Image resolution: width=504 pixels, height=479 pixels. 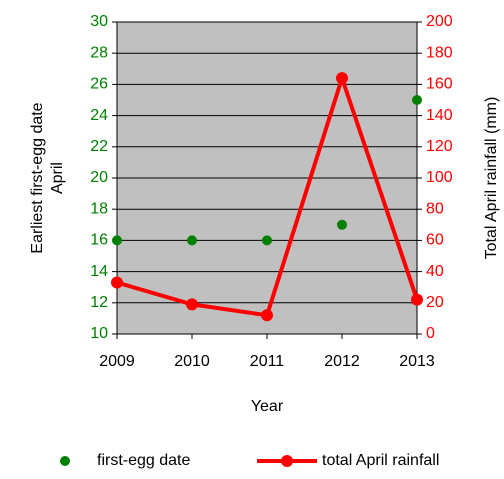 What do you see at coordinates (99, 271) in the screenshot?
I see `y-tick-label: 14` at bounding box center [99, 271].